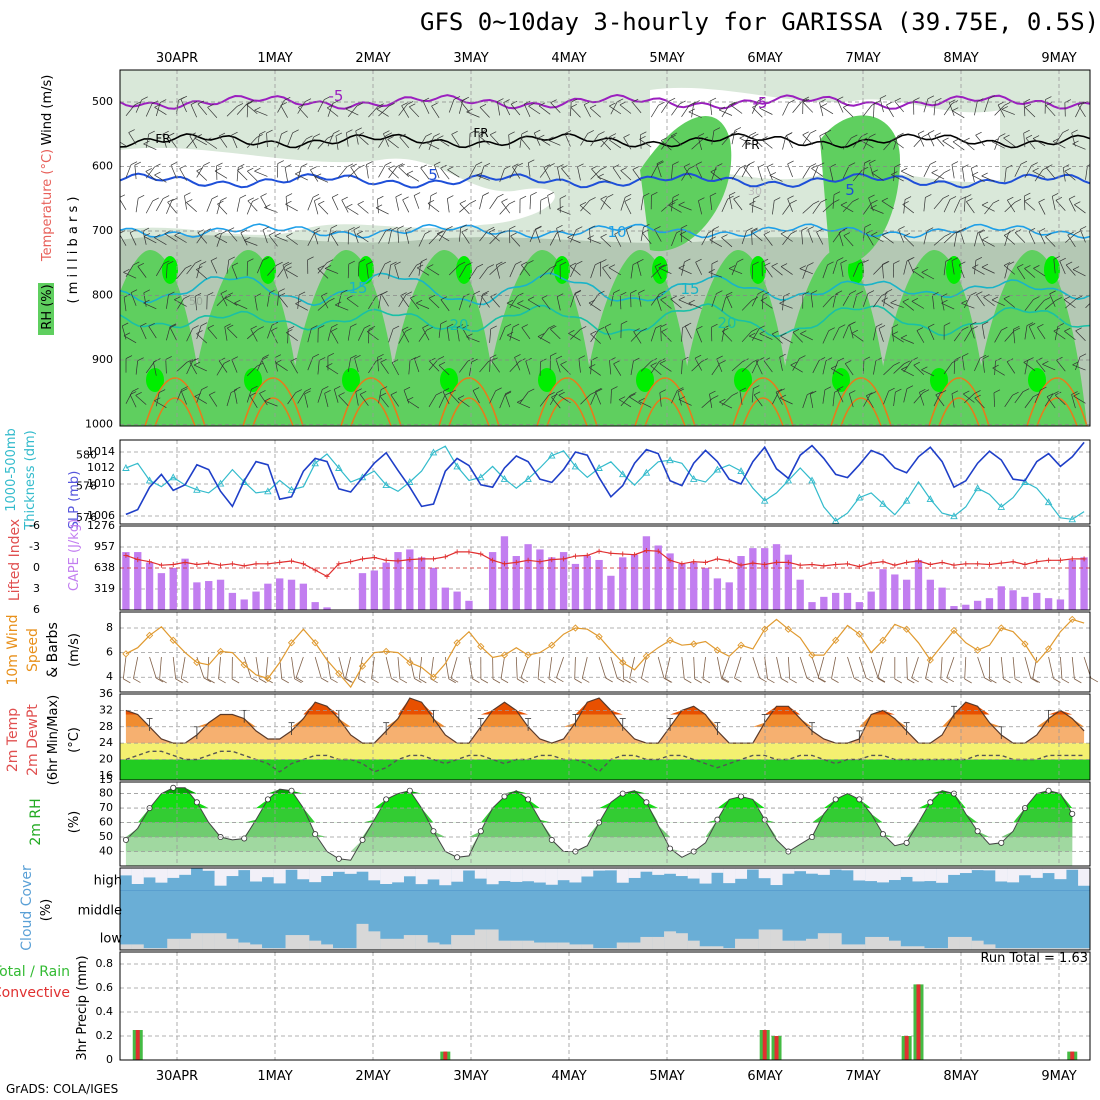  I want to click on date-label-bottom: 1MAY, so click(274, 1076).